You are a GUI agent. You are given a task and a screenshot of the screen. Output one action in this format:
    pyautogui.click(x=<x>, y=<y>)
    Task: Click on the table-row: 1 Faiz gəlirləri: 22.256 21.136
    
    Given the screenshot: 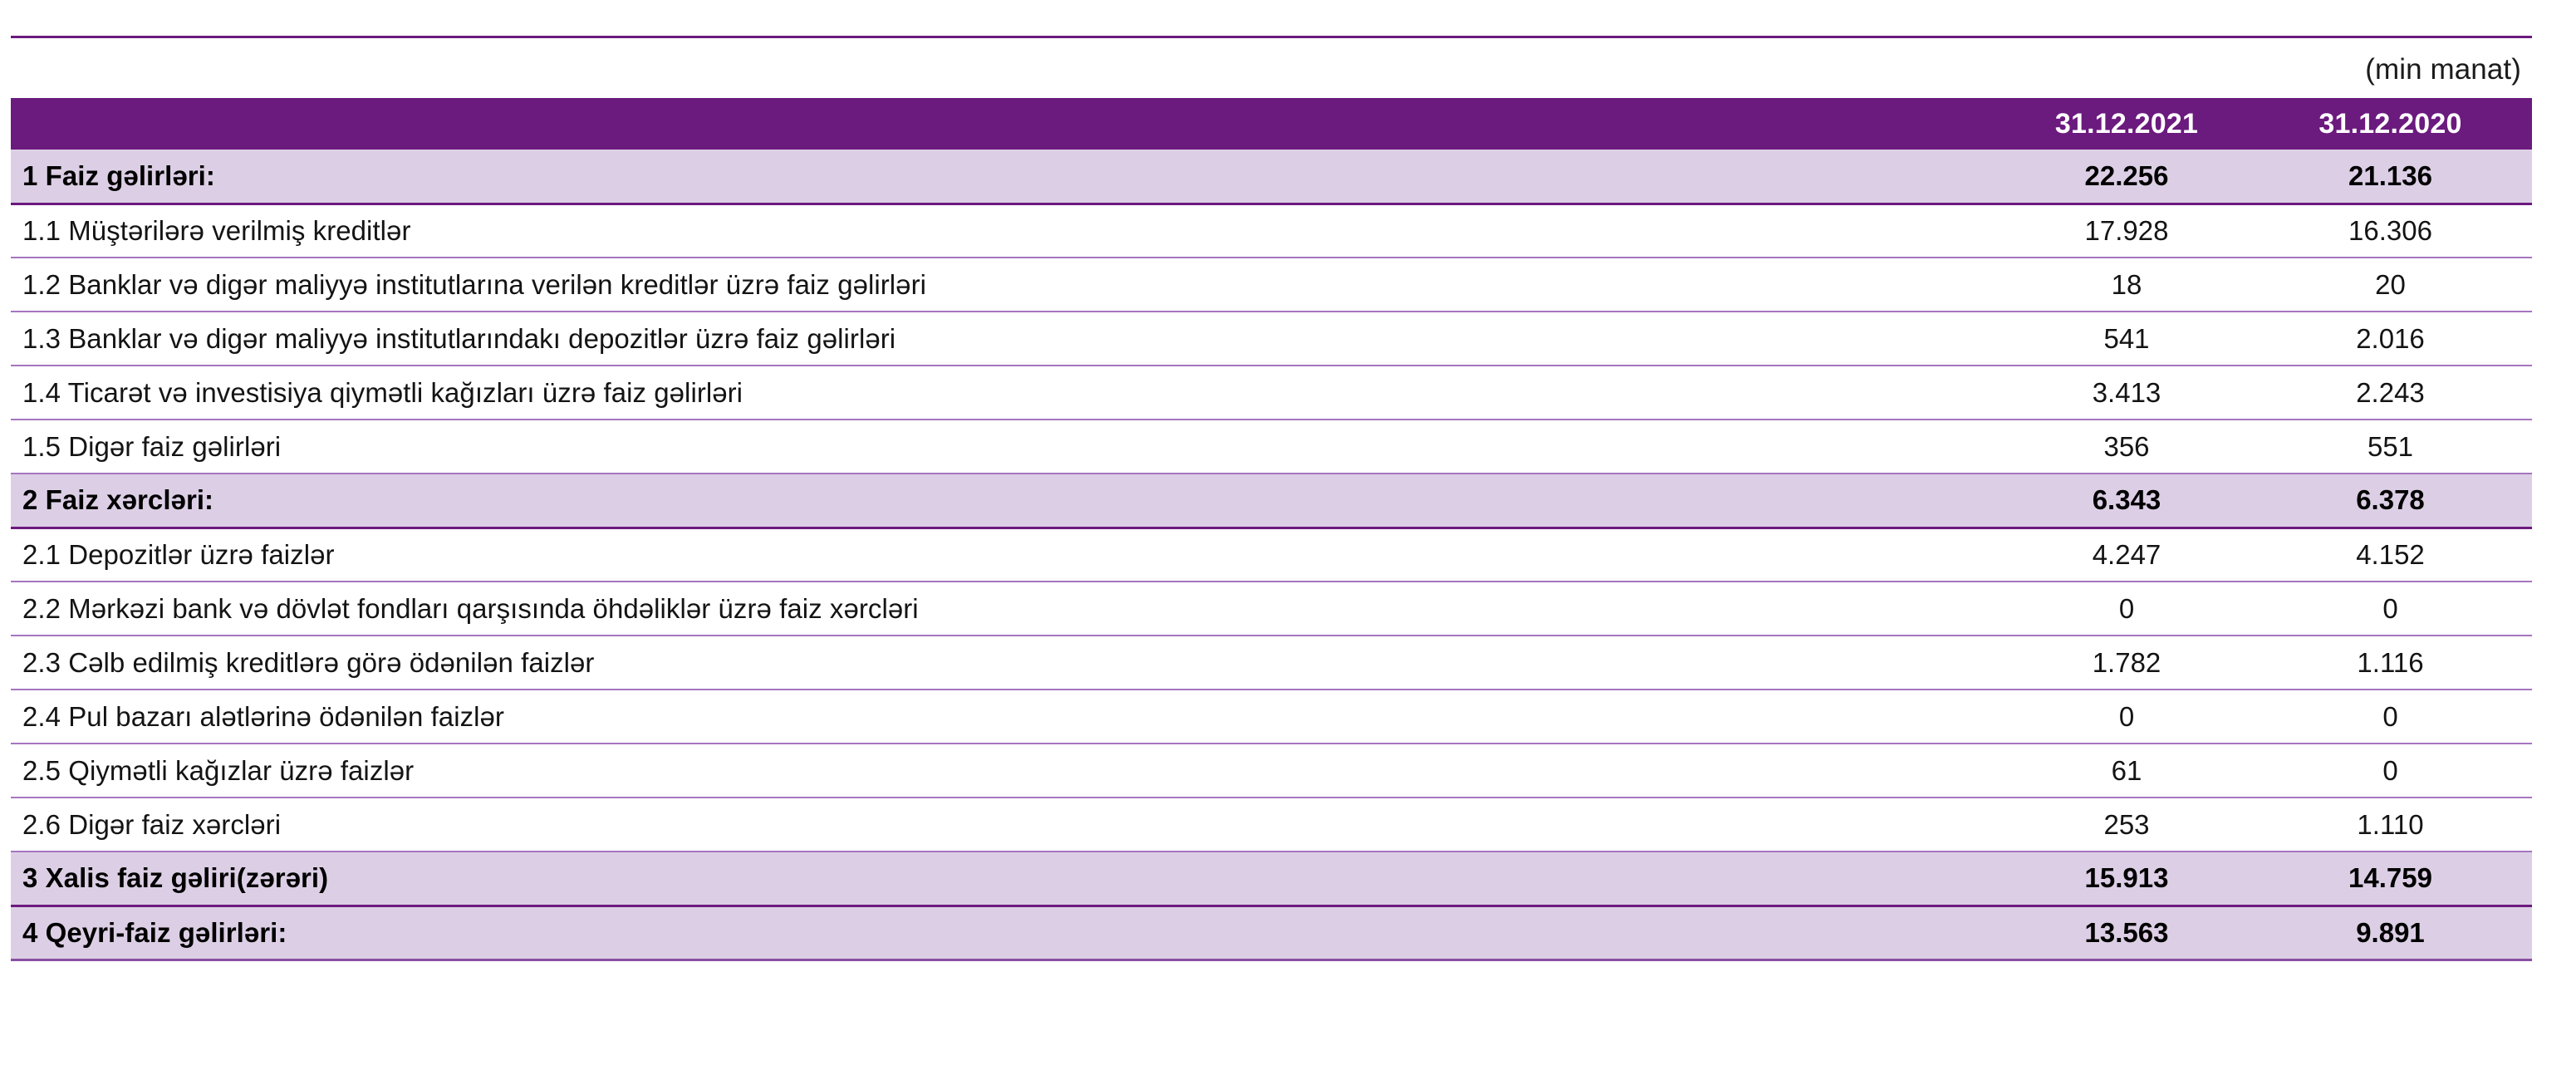 What is the action you would take?
    pyautogui.click(x=1271, y=178)
    